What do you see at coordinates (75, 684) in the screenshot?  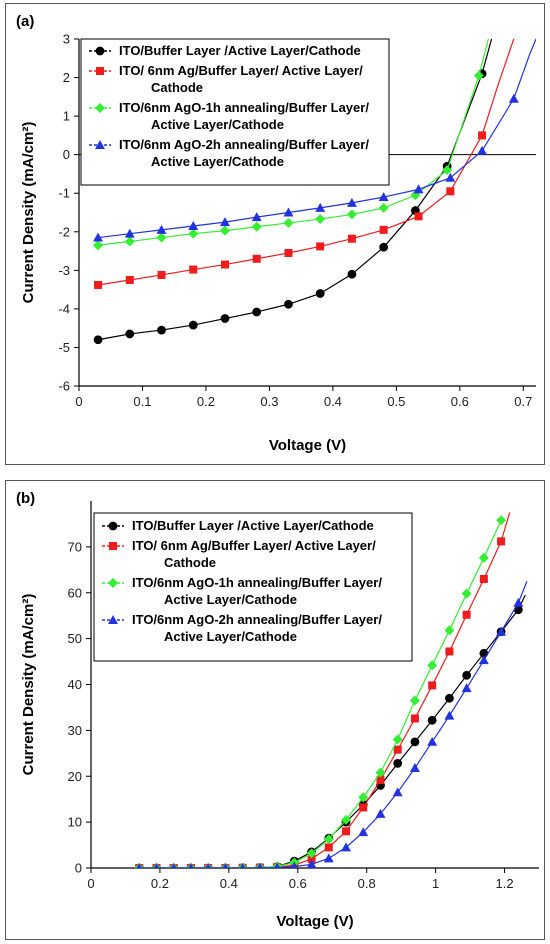 I see `y-tick-label: 40` at bounding box center [75, 684].